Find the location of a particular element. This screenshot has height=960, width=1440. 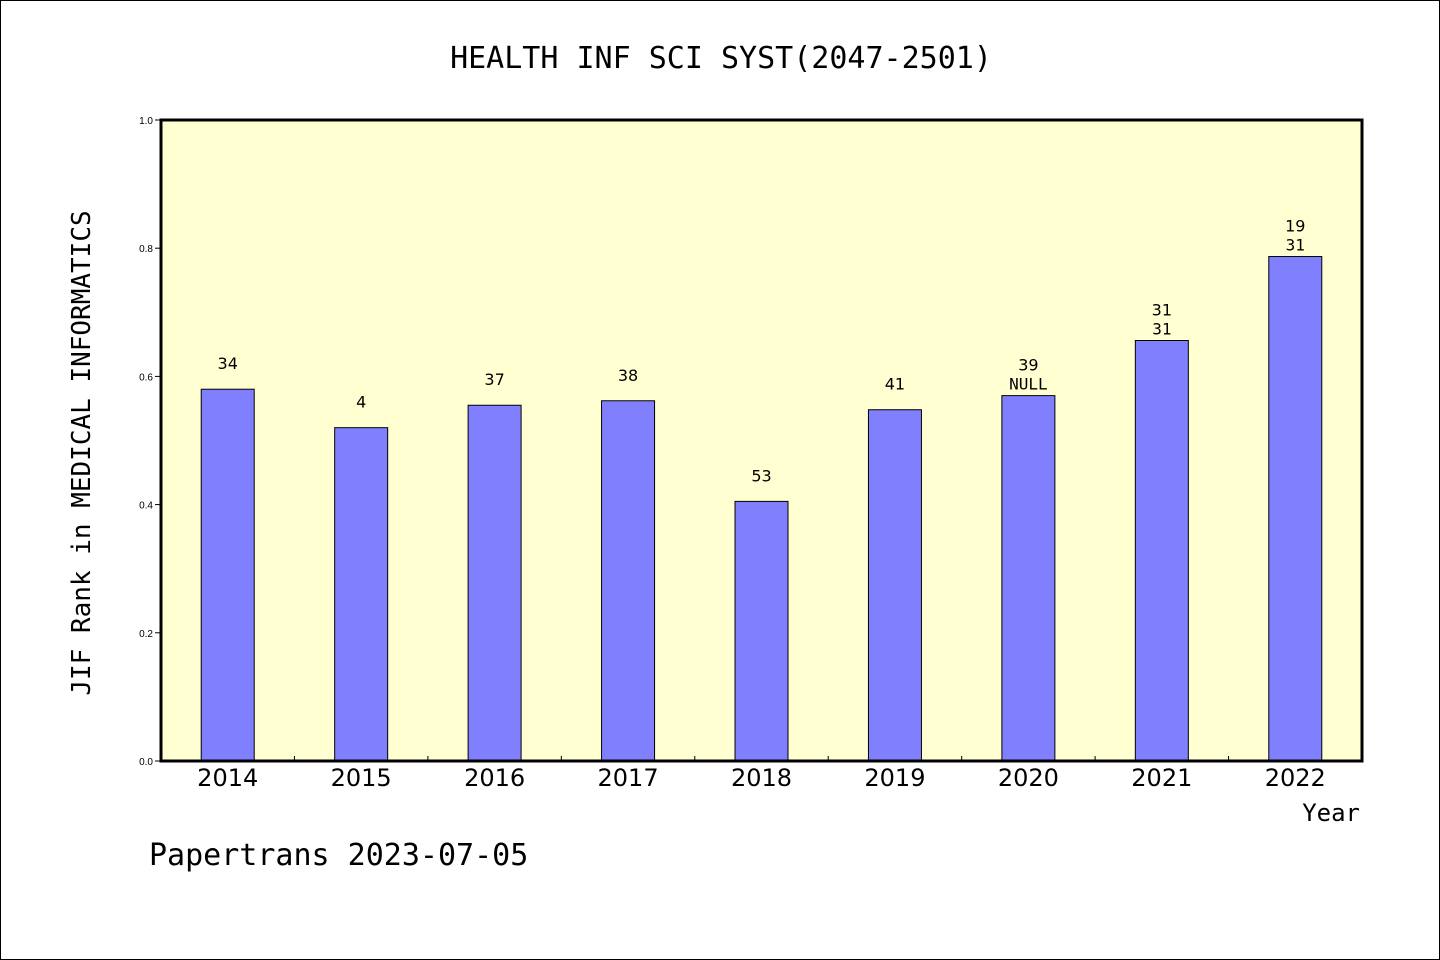

data-label: 37 is located at coordinates (494, 379).